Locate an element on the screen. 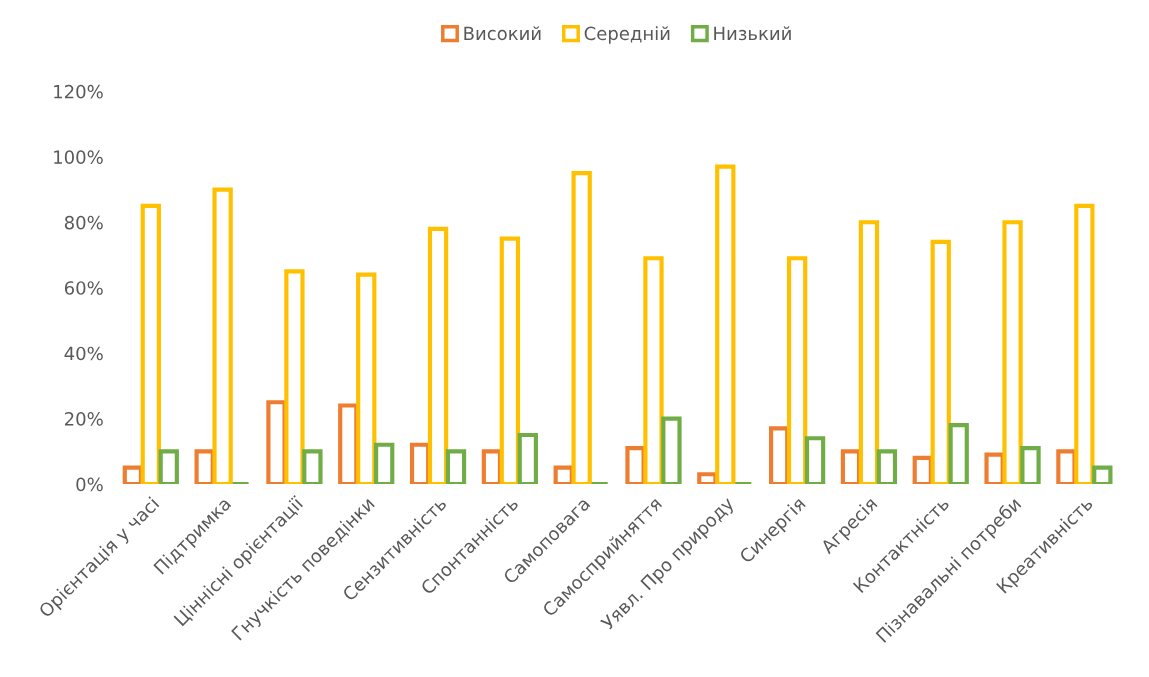  y-tick-label: 80% is located at coordinates (83, 222).